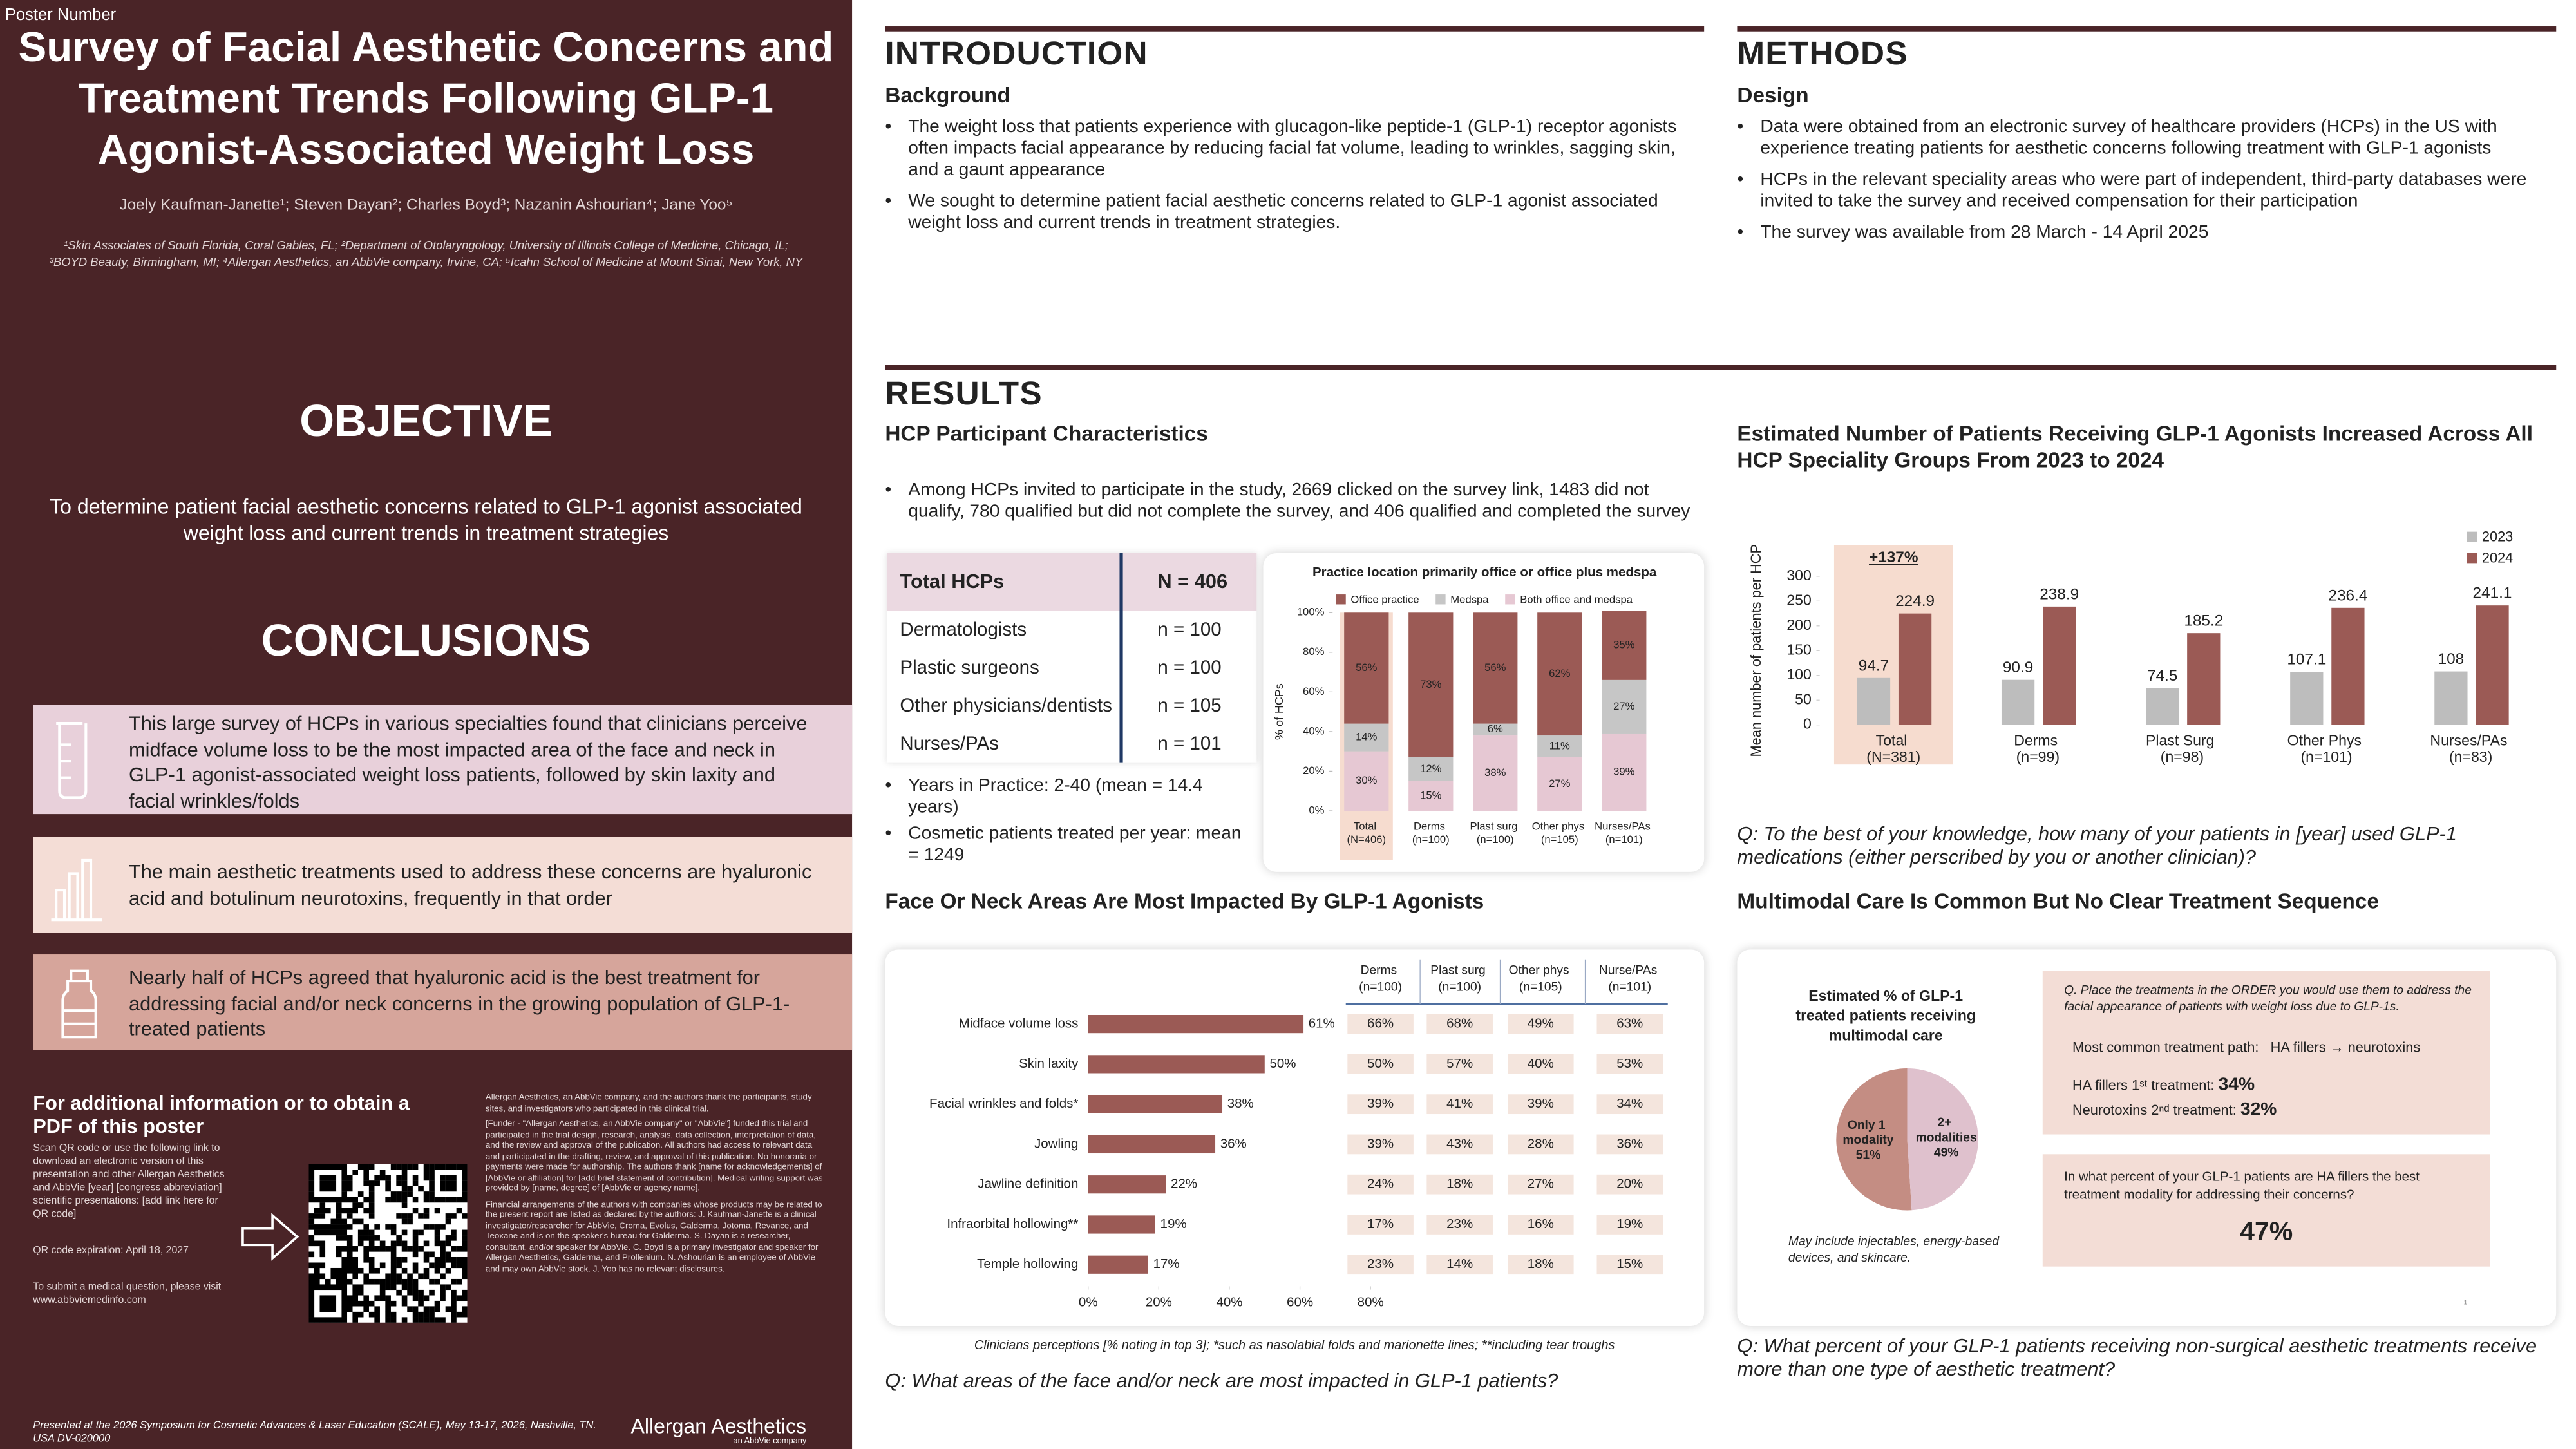  What do you see at coordinates (1560, 783) in the screenshot?
I see `value-label: 27%` at bounding box center [1560, 783].